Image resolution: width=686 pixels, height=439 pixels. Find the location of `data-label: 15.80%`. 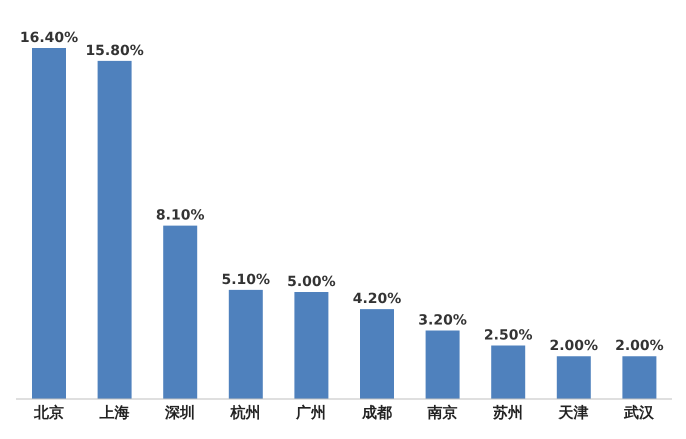

data-label: 15.80% is located at coordinates (114, 50).